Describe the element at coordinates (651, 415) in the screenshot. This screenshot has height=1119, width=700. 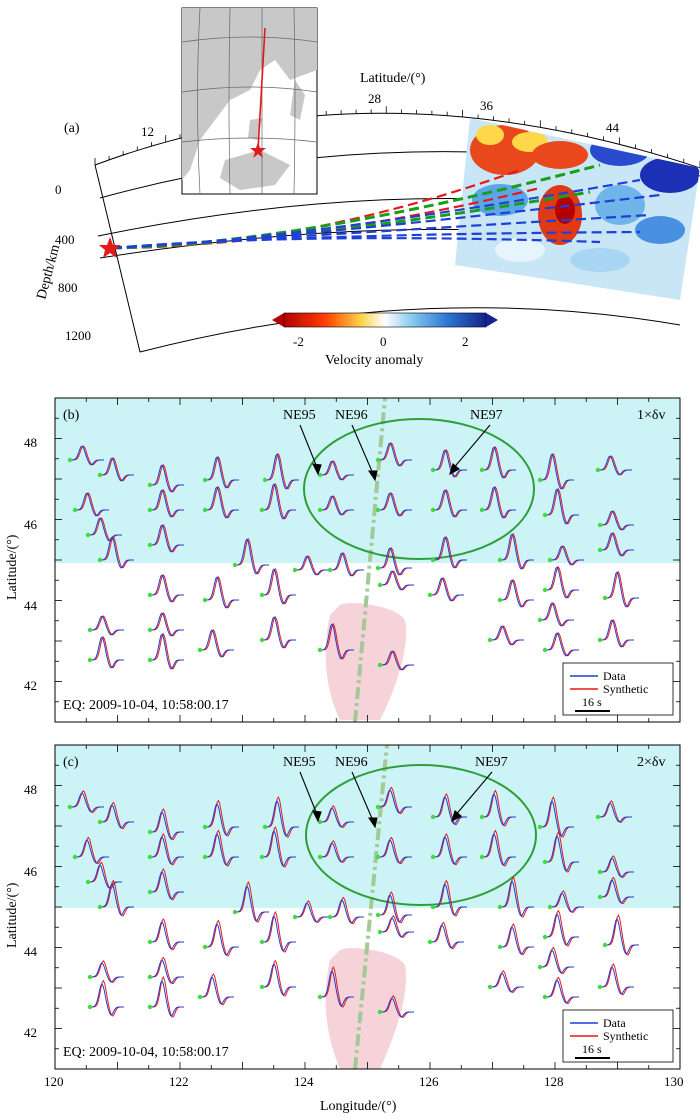
I see `panel-b-scale: 1×δv` at that location.